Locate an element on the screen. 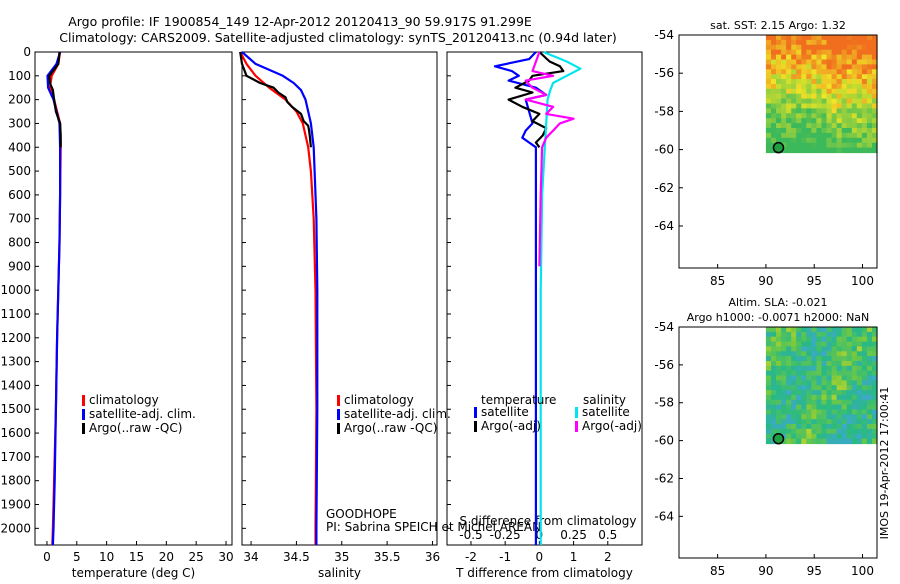  temperature-x-tick-label: 15 is located at coordinates (136, 557).